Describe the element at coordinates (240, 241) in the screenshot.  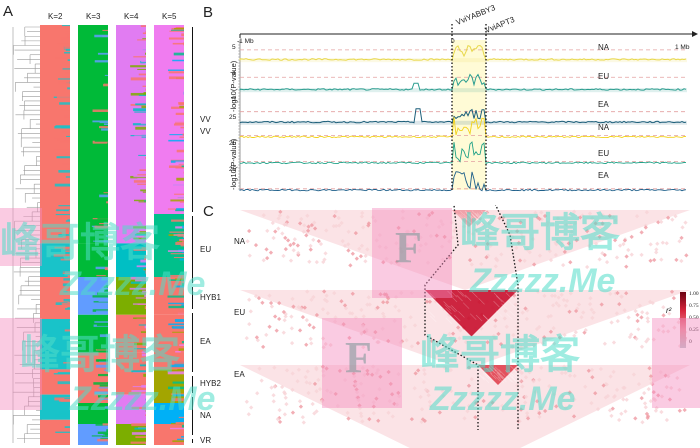
I see `ld-row-label: NA` at that location.